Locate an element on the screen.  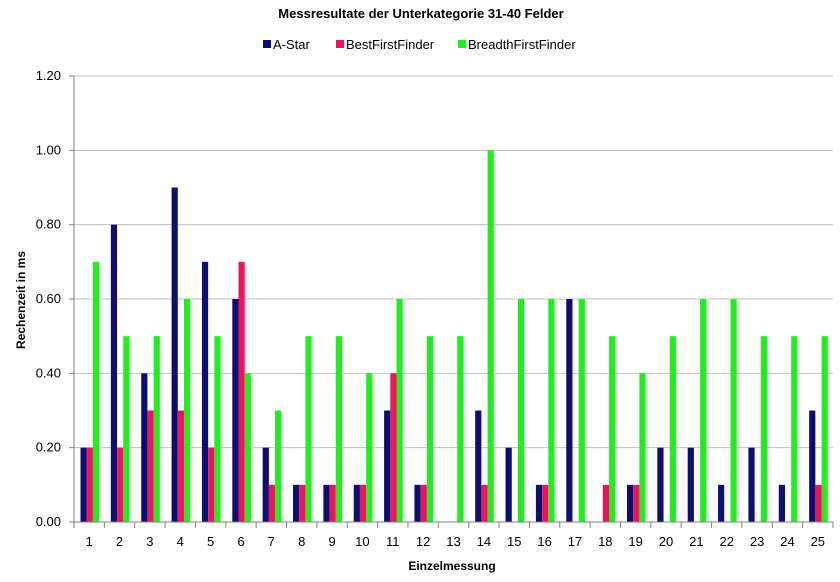
legend-swatch-a-star is located at coordinates (267, 44).